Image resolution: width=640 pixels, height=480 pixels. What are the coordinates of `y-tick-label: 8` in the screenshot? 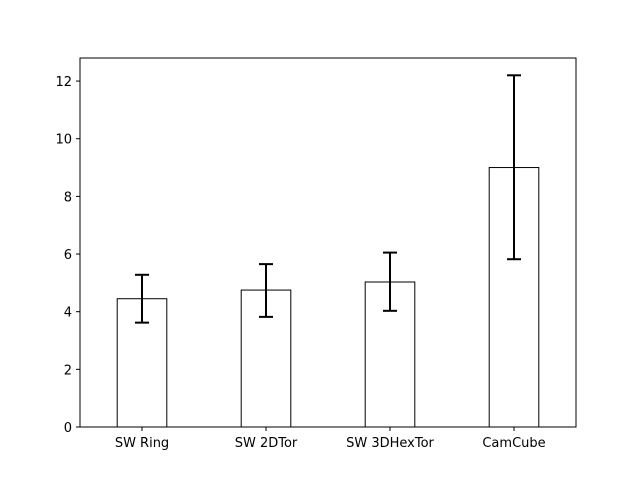 It's located at (68, 197).